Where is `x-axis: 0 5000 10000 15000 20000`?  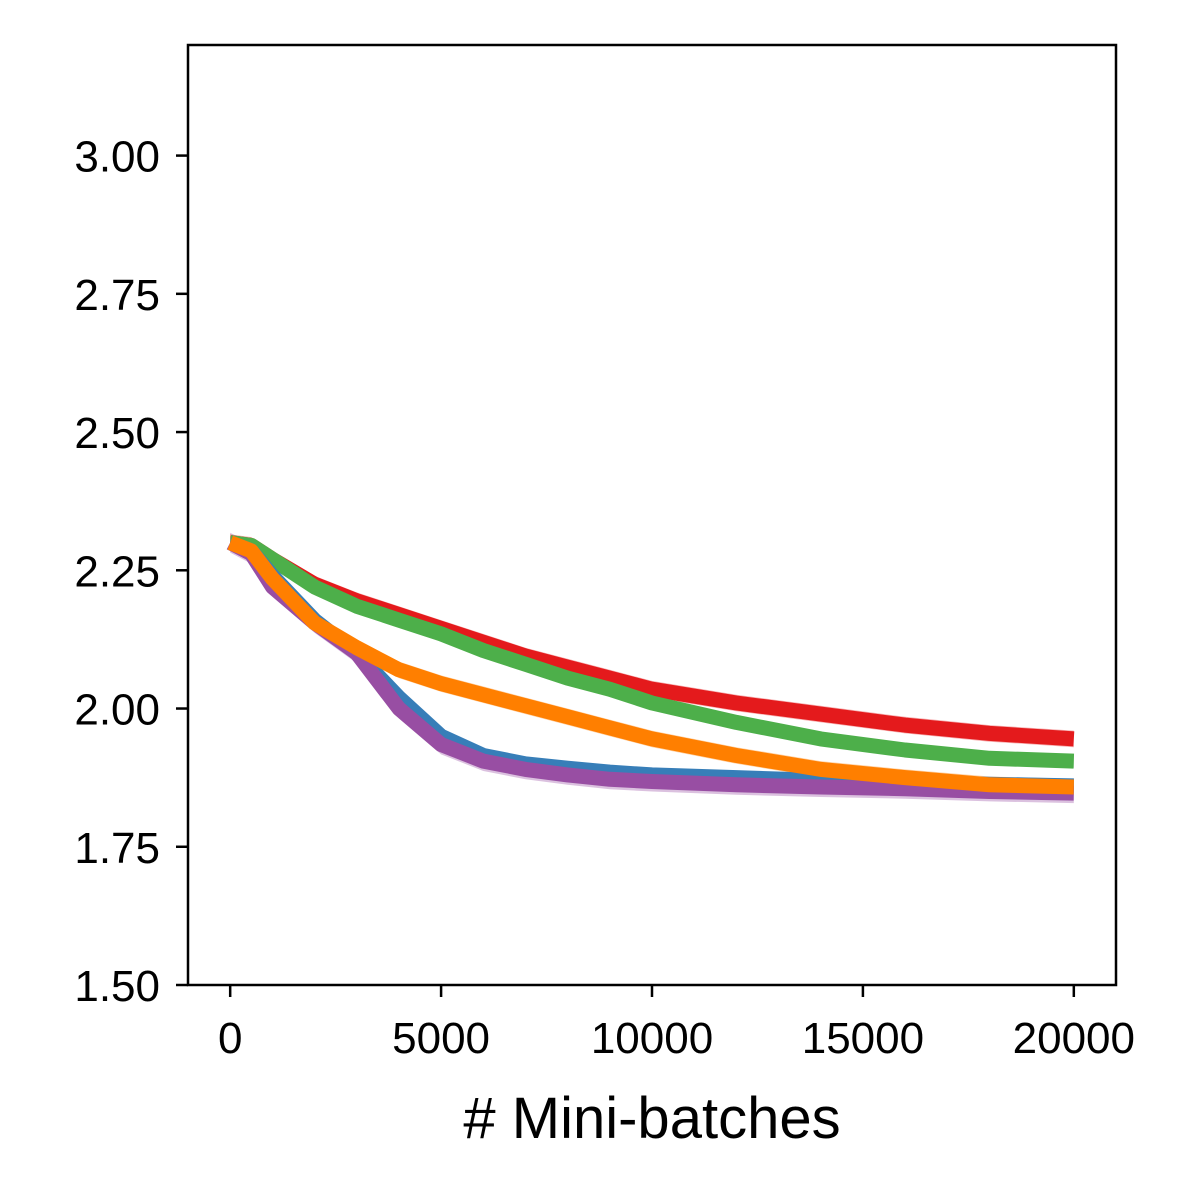
x-axis: 0 5000 10000 15000 20000 is located at coordinates (676, 1024).